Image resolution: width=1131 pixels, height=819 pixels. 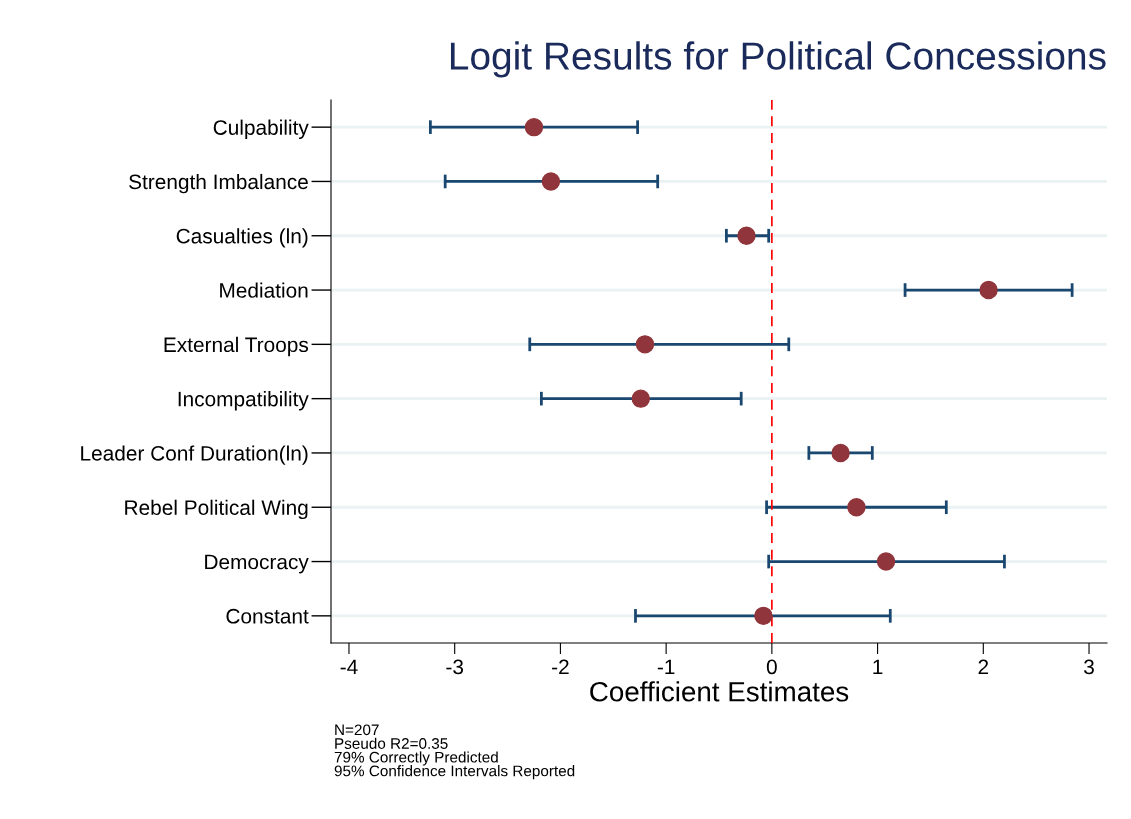 I want to click on y-tick-label: Democracy, so click(x=257, y=564).